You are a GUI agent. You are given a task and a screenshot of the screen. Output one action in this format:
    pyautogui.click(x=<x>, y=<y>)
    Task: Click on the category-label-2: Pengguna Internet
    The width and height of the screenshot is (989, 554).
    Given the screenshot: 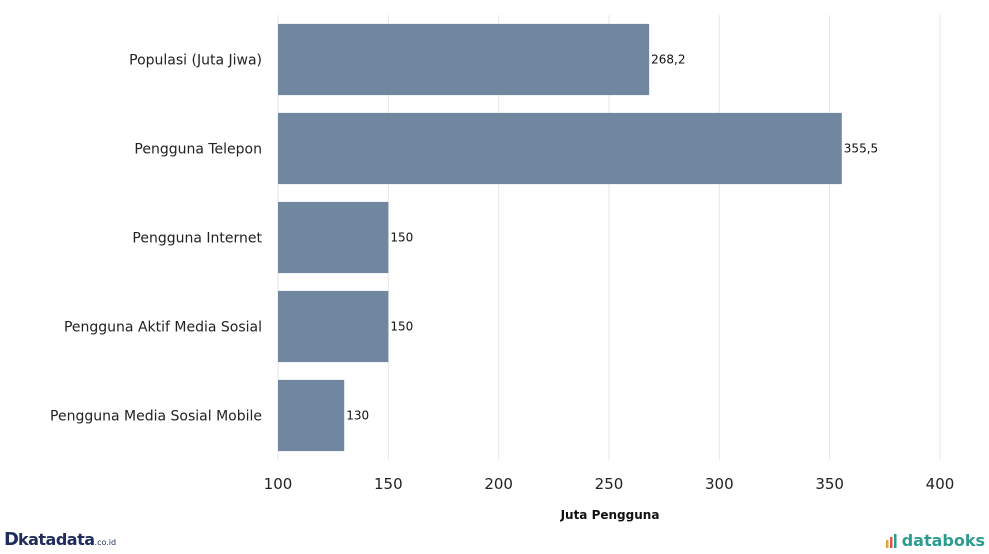 What is the action you would take?
    pyautogui.click(x=197, y=239)
    